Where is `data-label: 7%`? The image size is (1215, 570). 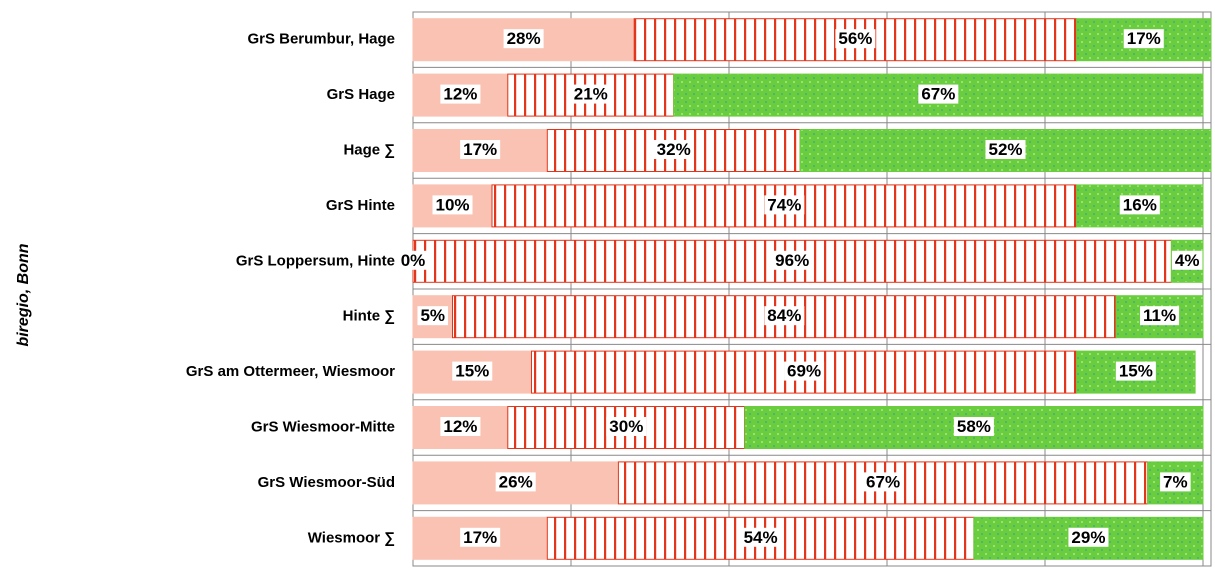
data-label: 7% is located at coordinates (1175, 481).